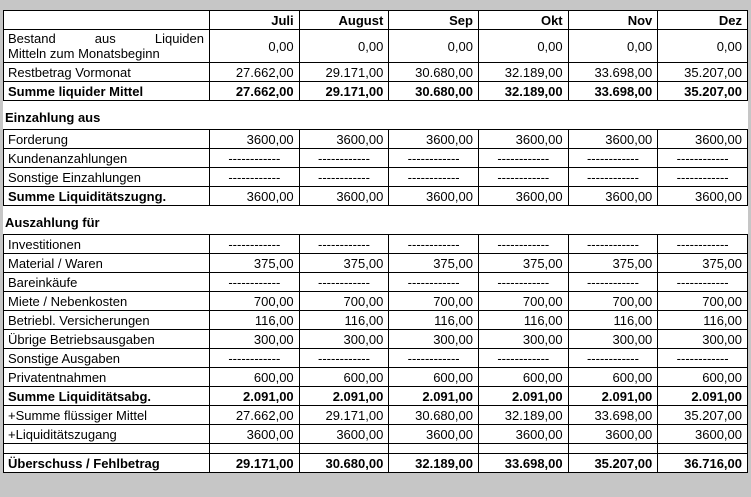  I want to click on row-label, so click(106, 448).